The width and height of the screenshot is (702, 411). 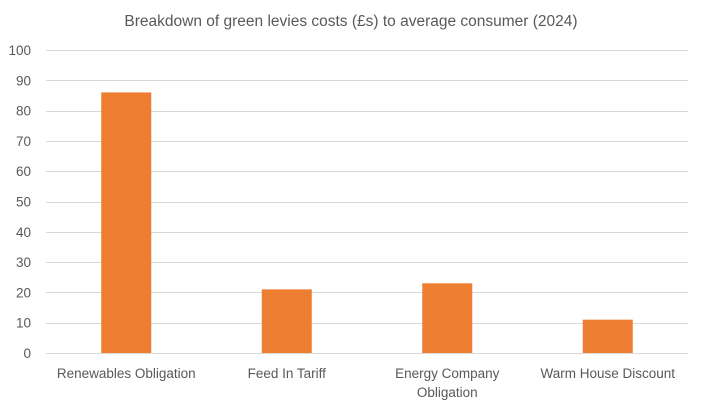 I want to click on x-category-label-line: Energy Company, so click(x=447, y=373).